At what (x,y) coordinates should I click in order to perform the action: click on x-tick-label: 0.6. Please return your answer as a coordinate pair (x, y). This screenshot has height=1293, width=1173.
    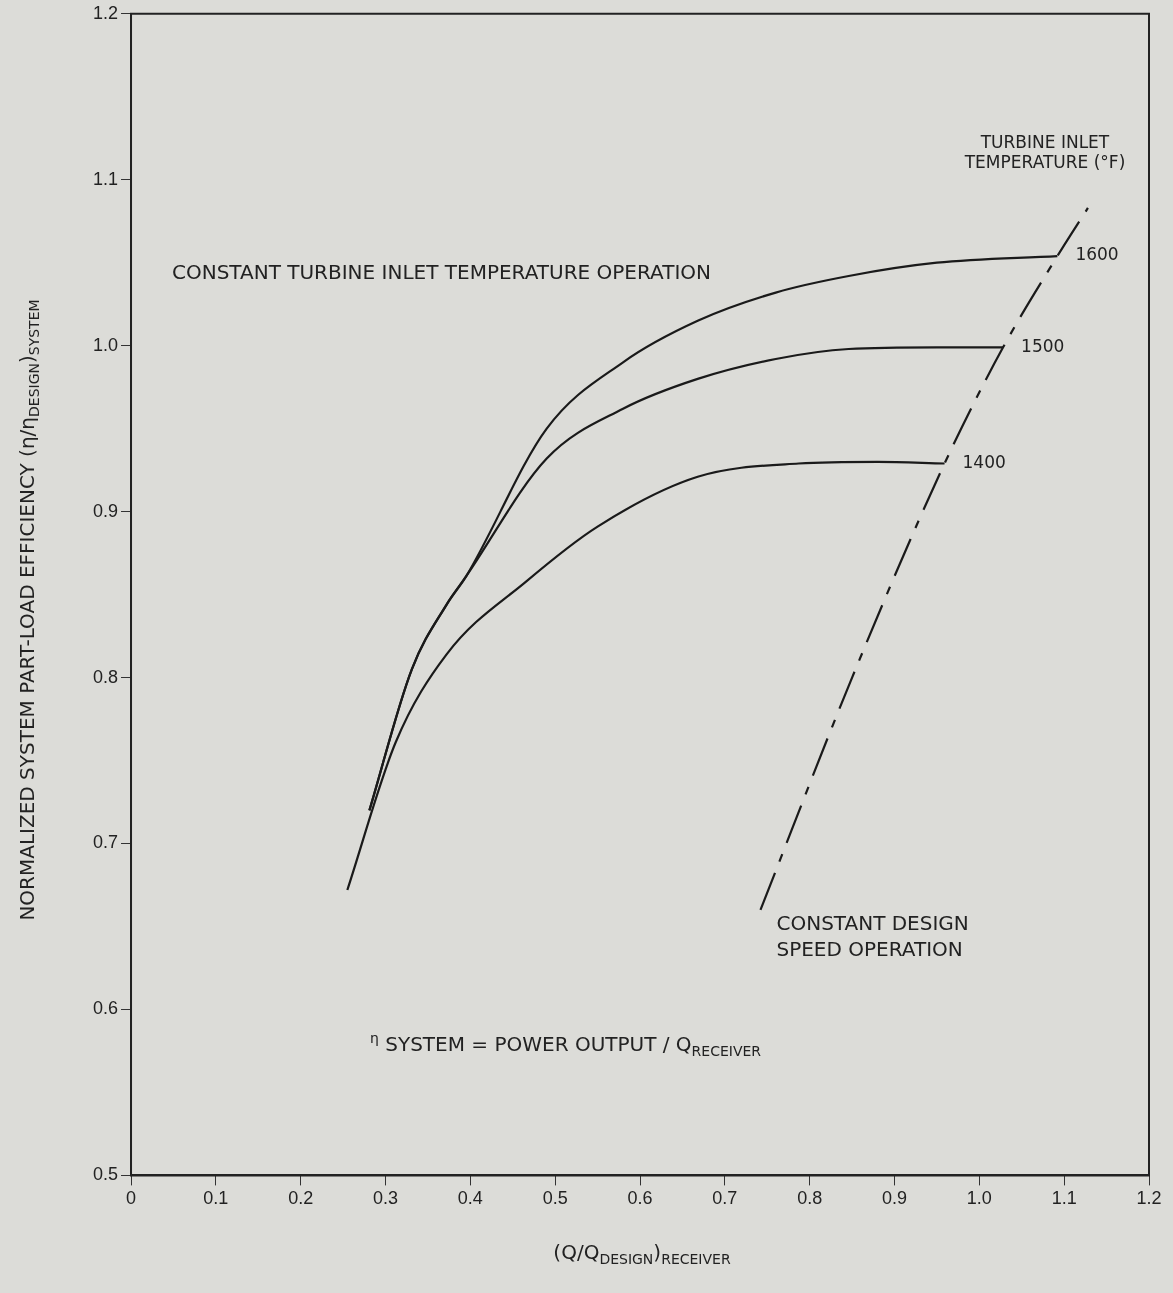
    Looking at the image, I should click on (640, 1198).